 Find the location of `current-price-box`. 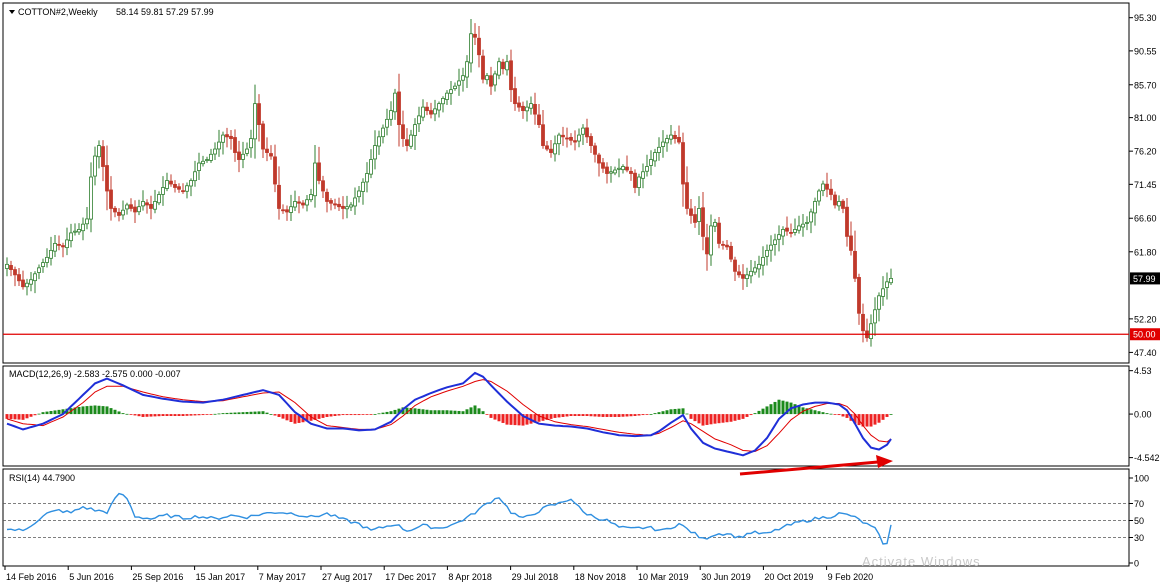

current-price-box is located at coordinates (1145, 278).